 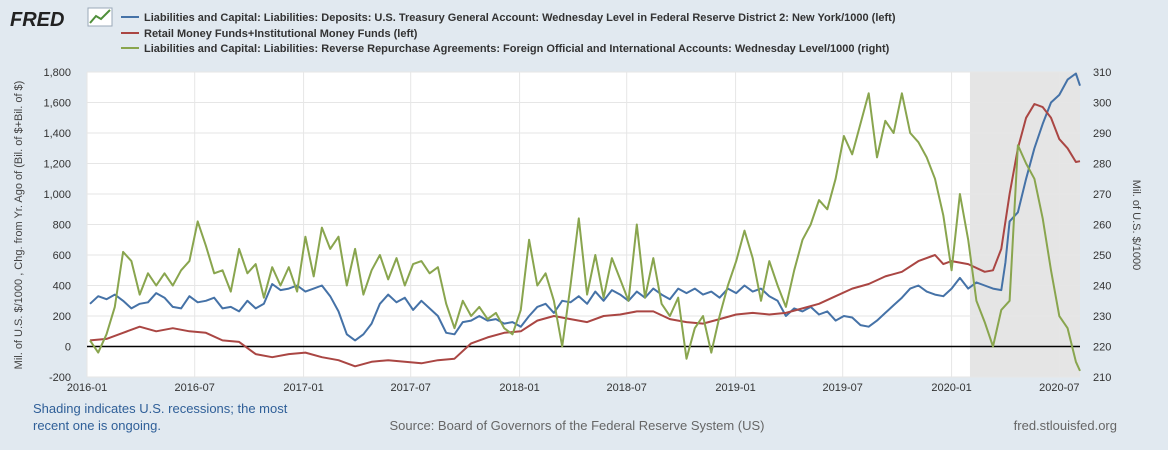 What do you see at coordinates (303, 388) in the screenshot?
I see `x-tick-label: 2017-01` at bounding box center [303, 388].